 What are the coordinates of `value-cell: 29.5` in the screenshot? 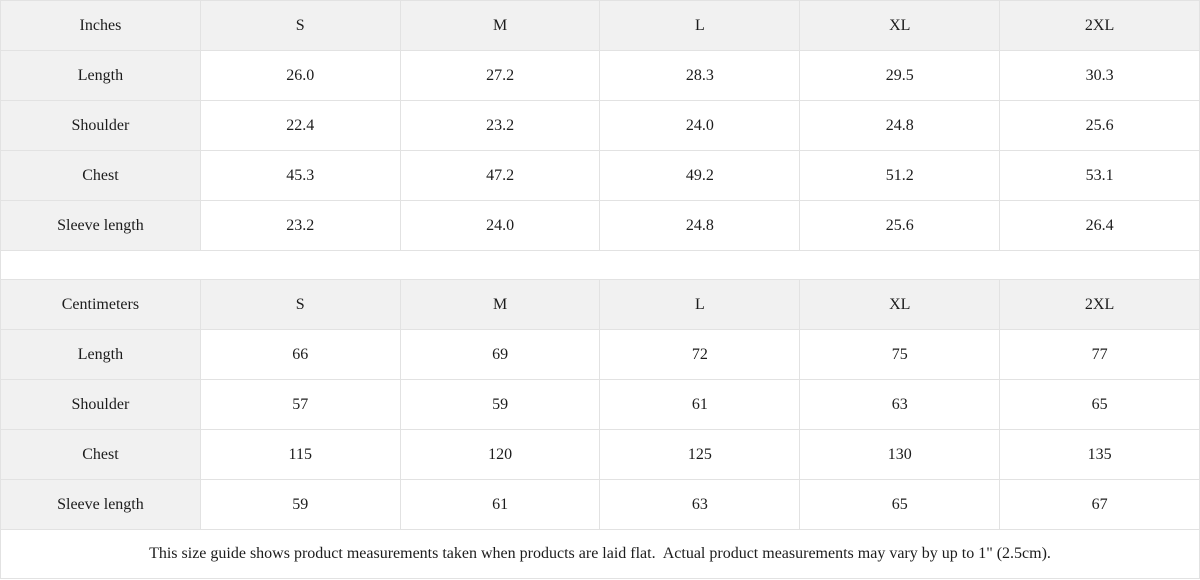 It's located at (900, 75).